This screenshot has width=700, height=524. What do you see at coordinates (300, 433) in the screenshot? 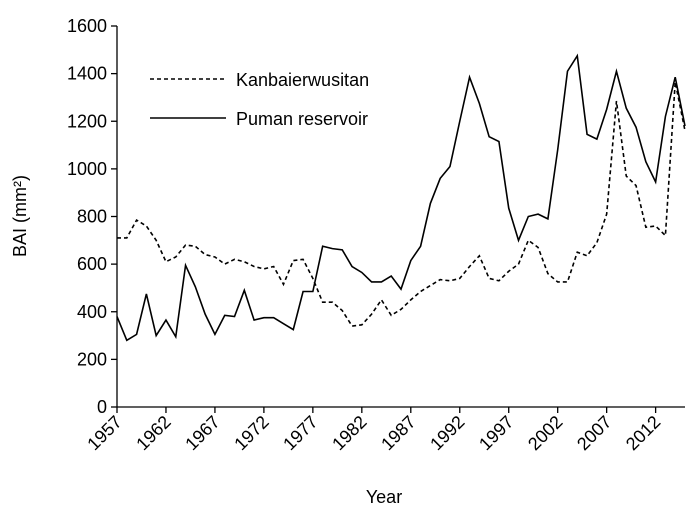
I see `x-tick-label: 1977` at bounding box center [300, 433].